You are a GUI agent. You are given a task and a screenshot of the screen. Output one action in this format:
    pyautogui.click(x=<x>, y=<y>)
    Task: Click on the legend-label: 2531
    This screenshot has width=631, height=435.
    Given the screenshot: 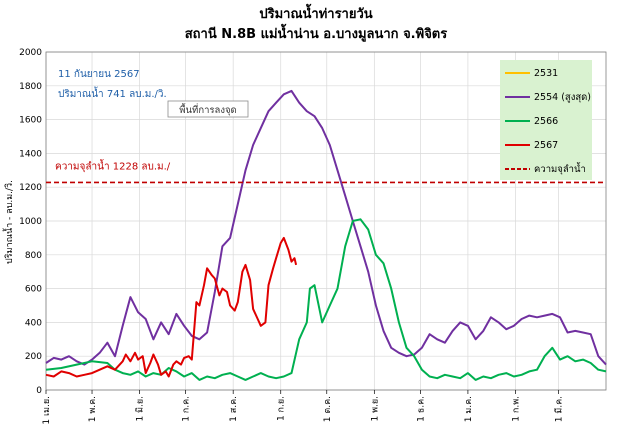 What is the action you would take?
    pyautogui.click(x=546, y=73)
    